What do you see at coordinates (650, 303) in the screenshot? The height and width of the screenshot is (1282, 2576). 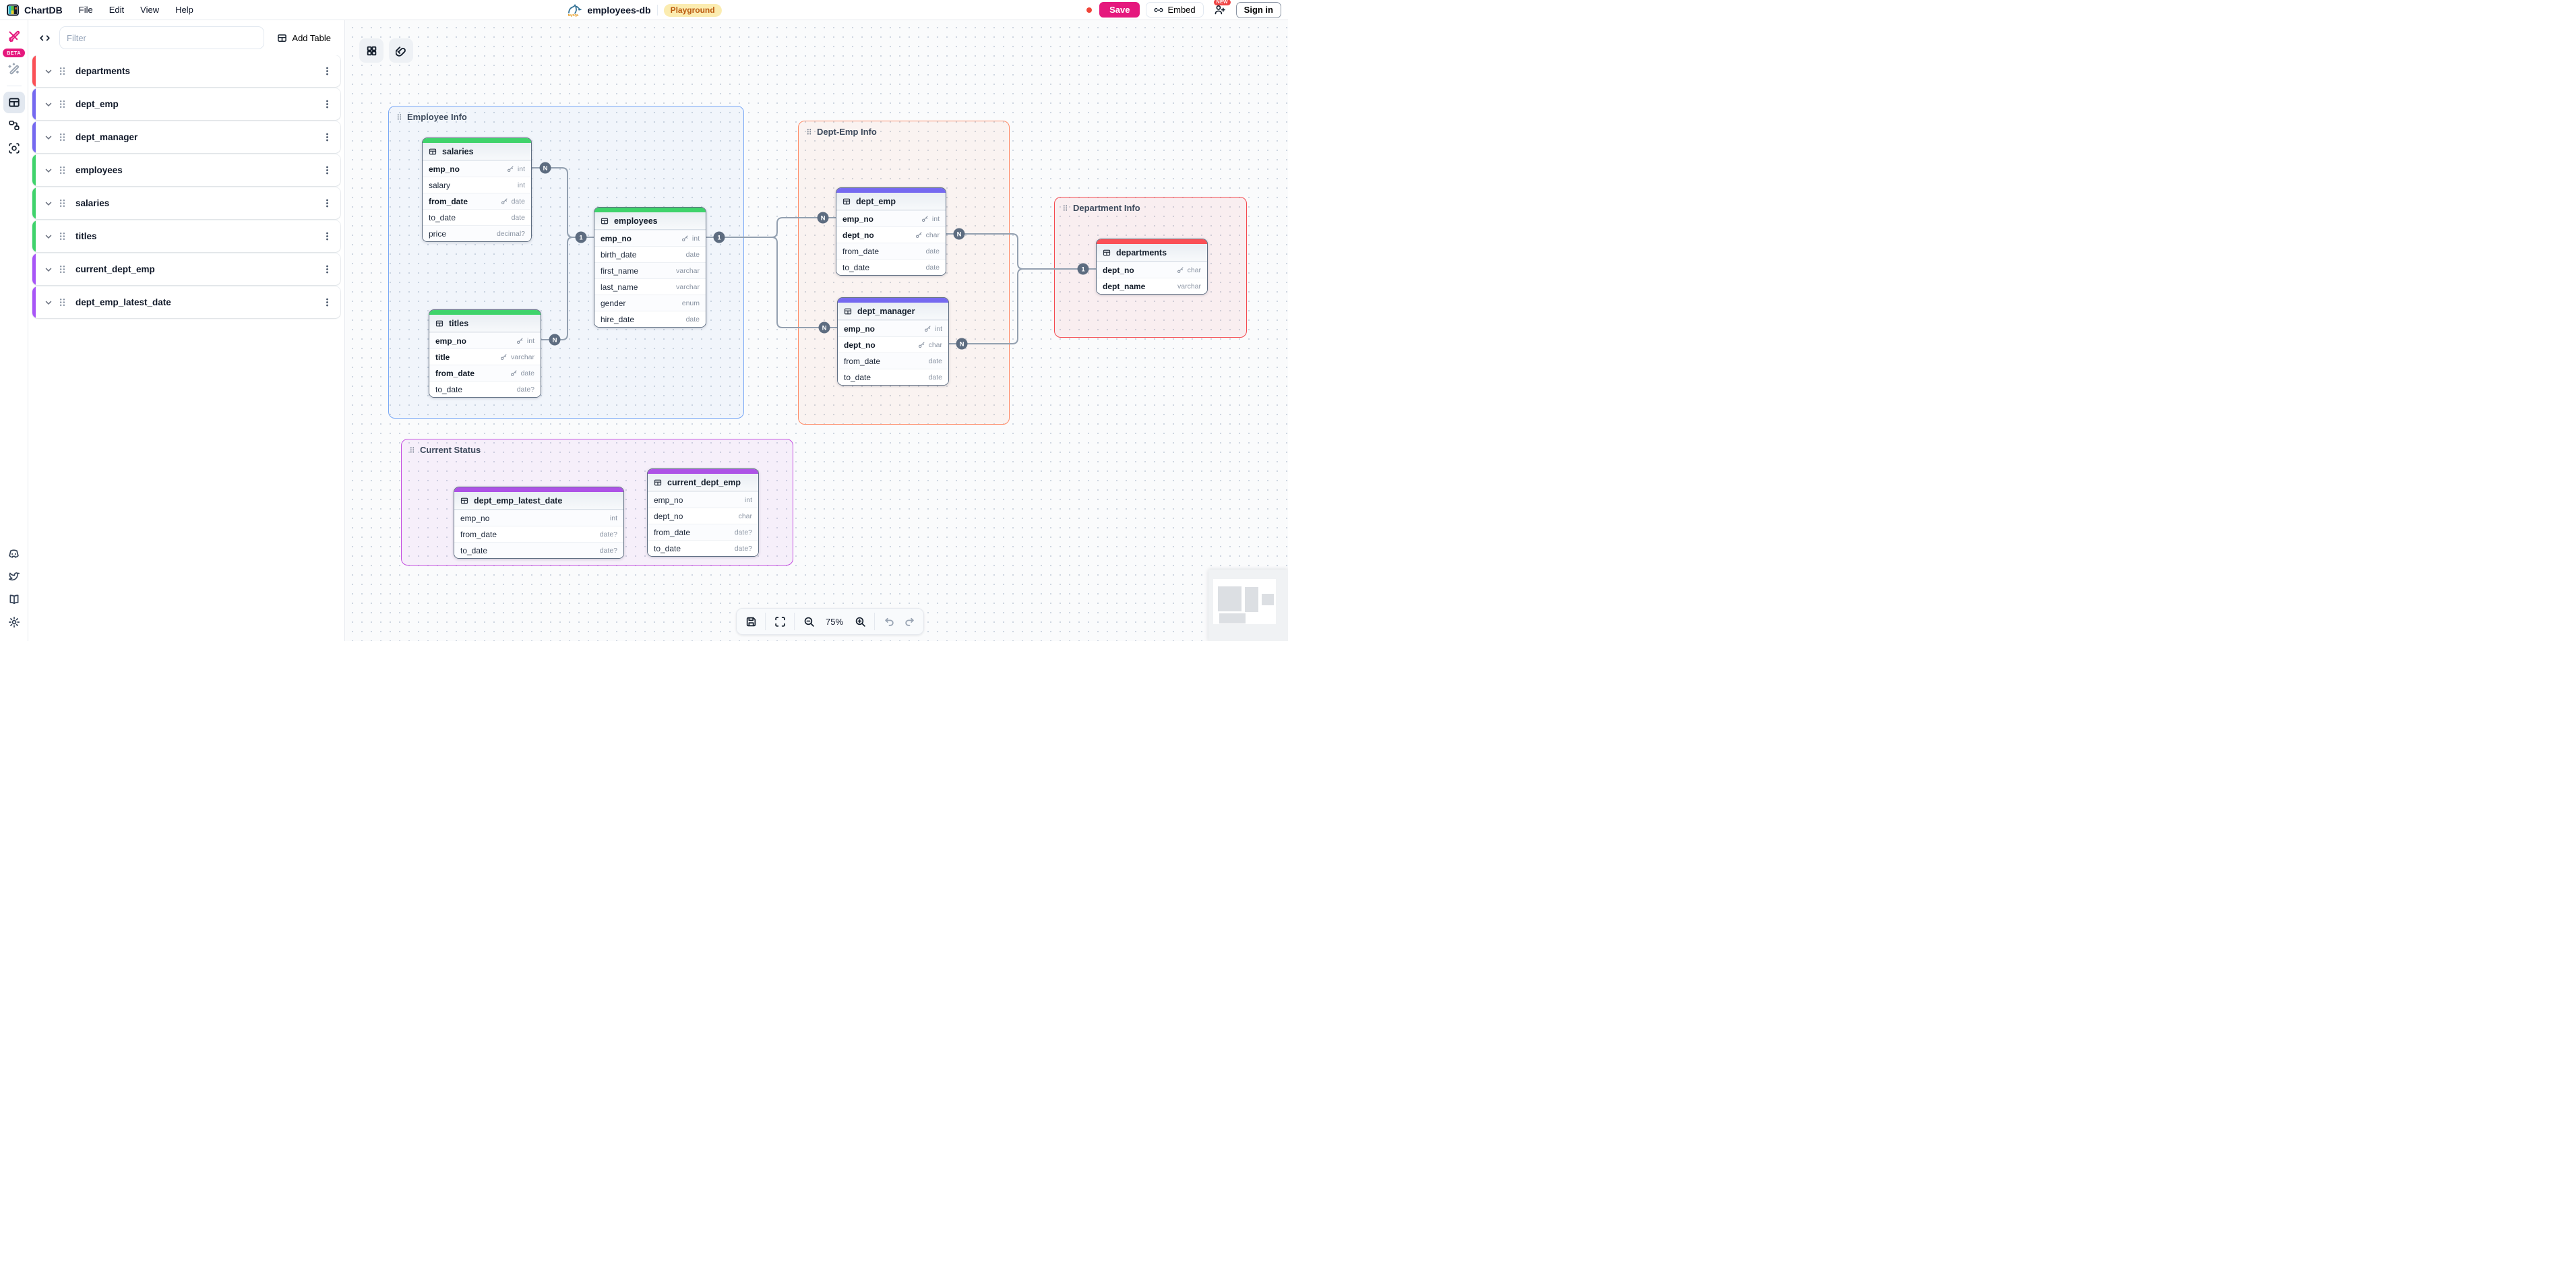 I see `field-row-gender: gender enum` at bounding box center [650, 303].